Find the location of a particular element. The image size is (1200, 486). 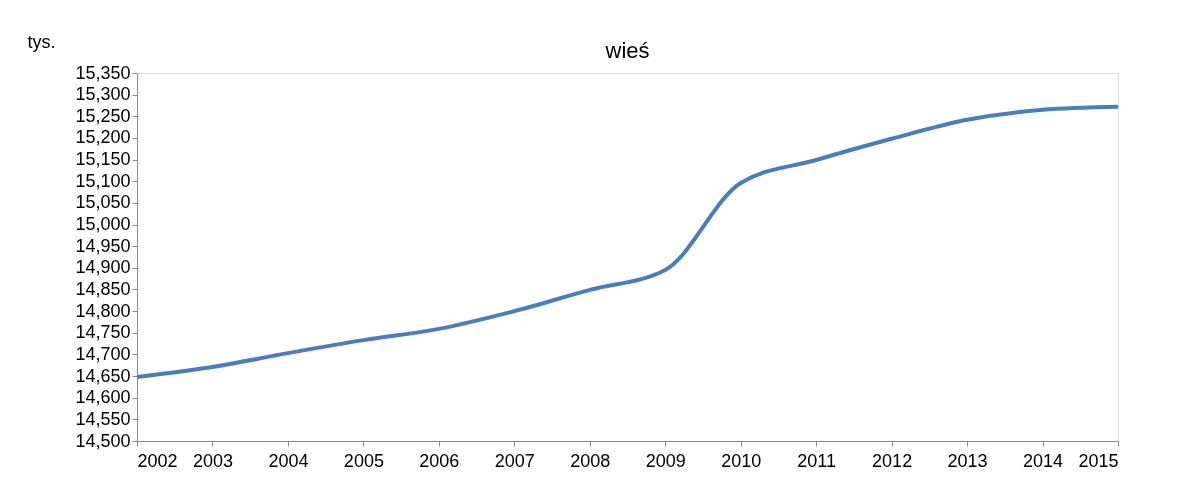

y-tick-label: 14,800 is located at coordinates (103, 310).